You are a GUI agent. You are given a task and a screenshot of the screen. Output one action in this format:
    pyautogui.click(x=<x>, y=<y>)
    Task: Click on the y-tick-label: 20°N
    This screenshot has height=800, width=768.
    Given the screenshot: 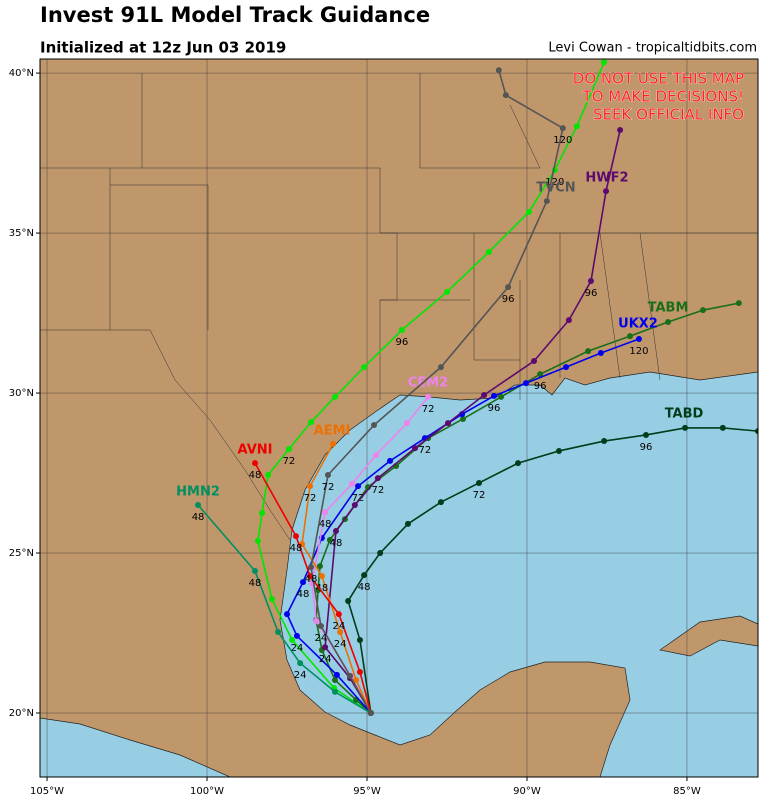 What is the action you would take?
    pyautogui.click(x=21, y=713)
    